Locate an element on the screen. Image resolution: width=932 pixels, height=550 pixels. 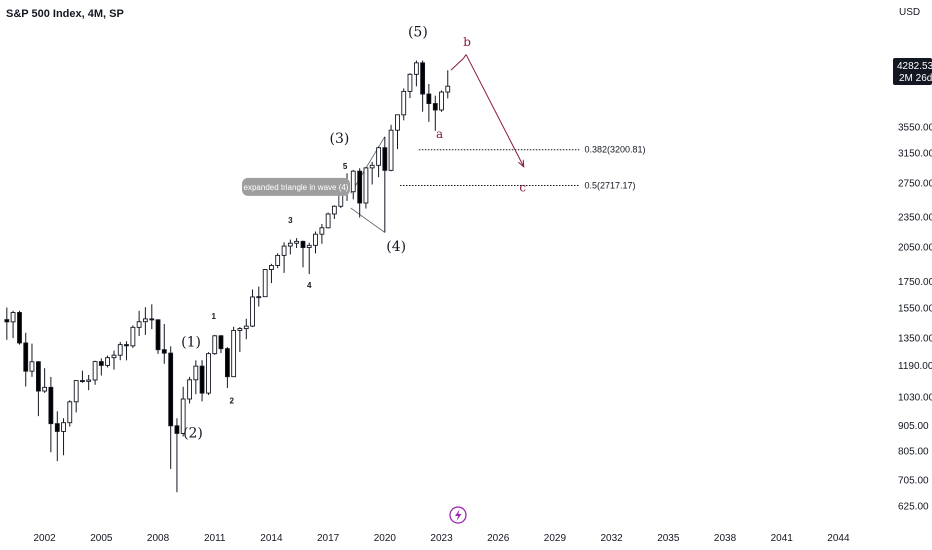
wave-label: (1) is located at coordinates (191, 342).